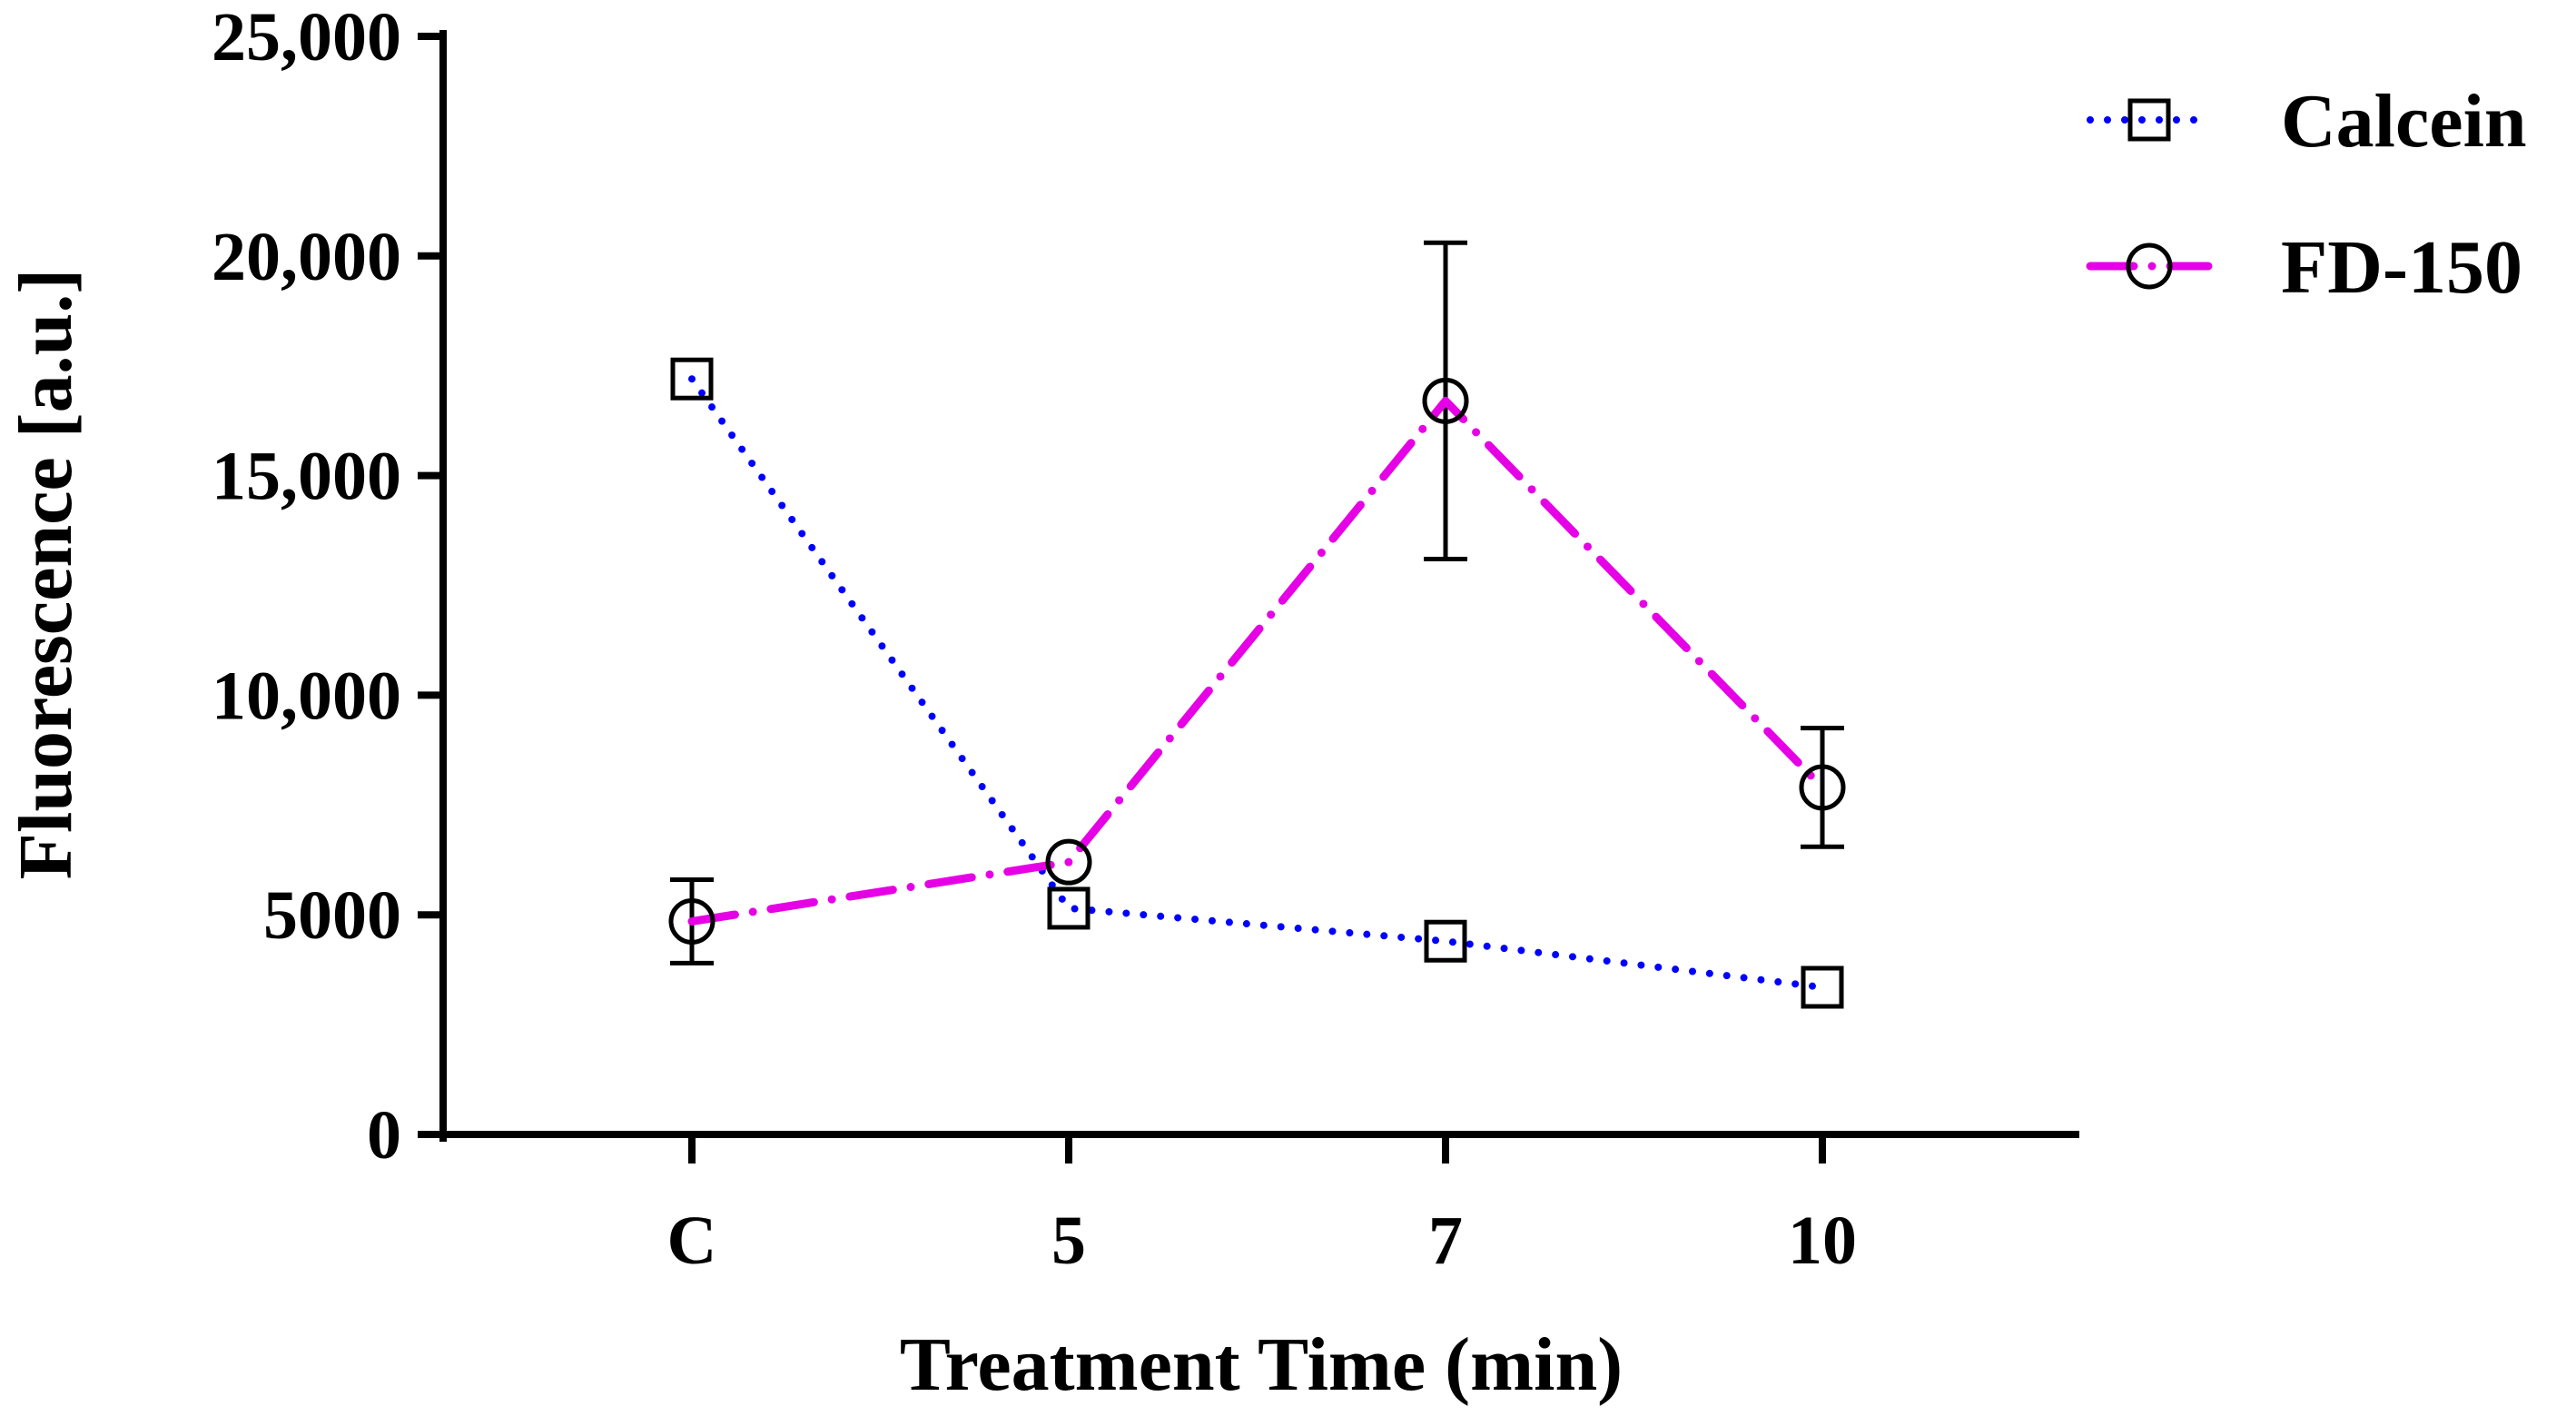 This screenshot has width=2576, height=1426. I want to click on x-ticks: C 5 7 10, so click(1262, 1207).